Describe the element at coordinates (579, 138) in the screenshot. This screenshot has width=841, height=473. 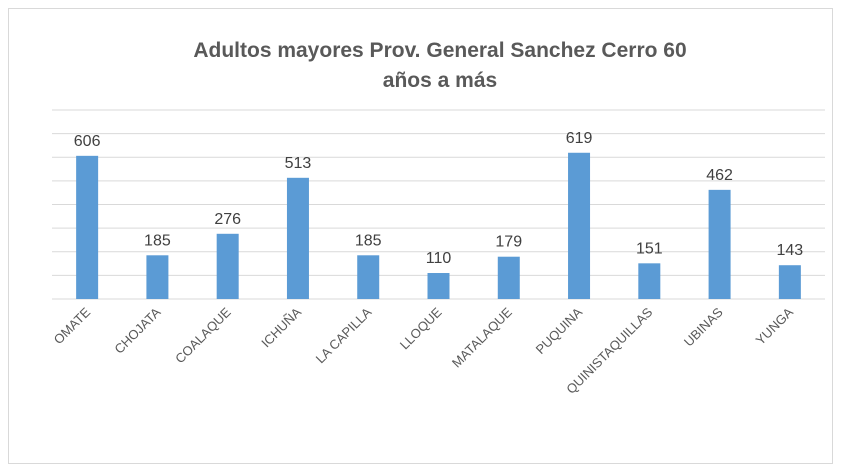
I see `value-label: 619` at that location.